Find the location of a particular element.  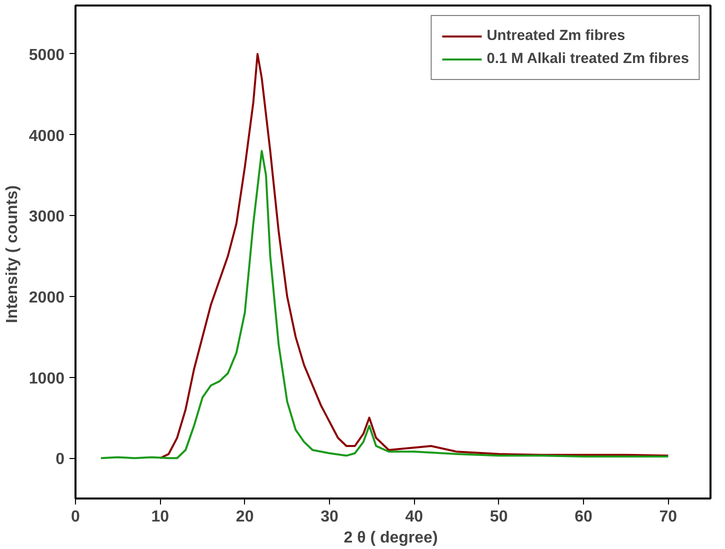

x-tick-label: 10 is located at coordinates (160, 517).